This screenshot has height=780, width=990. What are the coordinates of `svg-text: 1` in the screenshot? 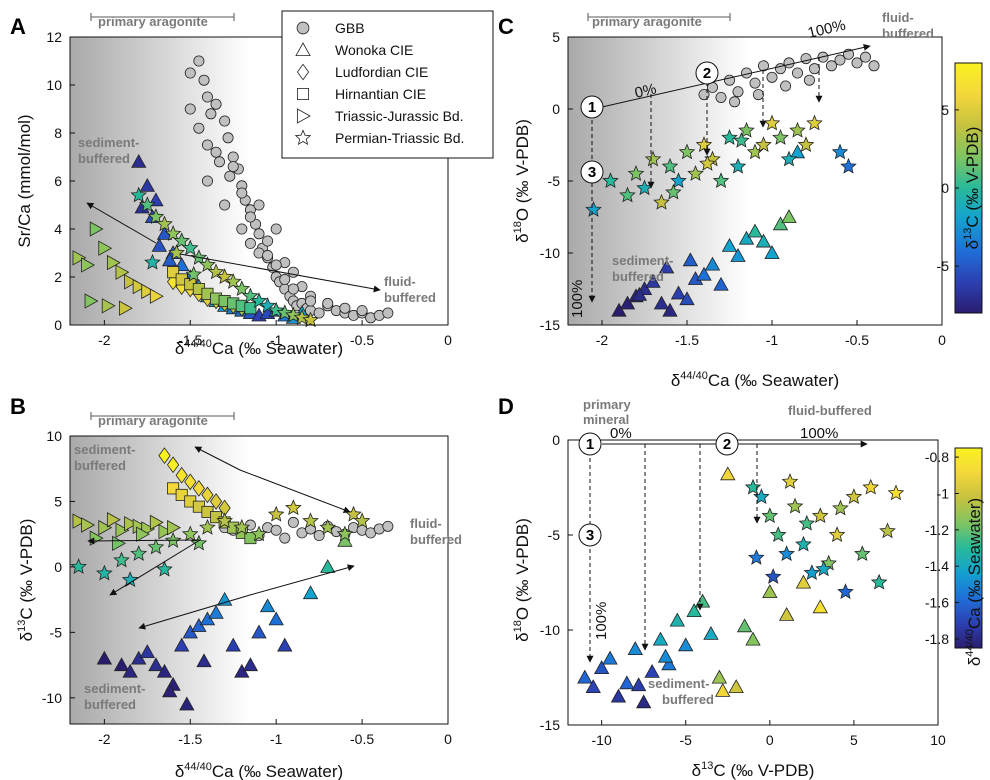 It's located at (590, 444).